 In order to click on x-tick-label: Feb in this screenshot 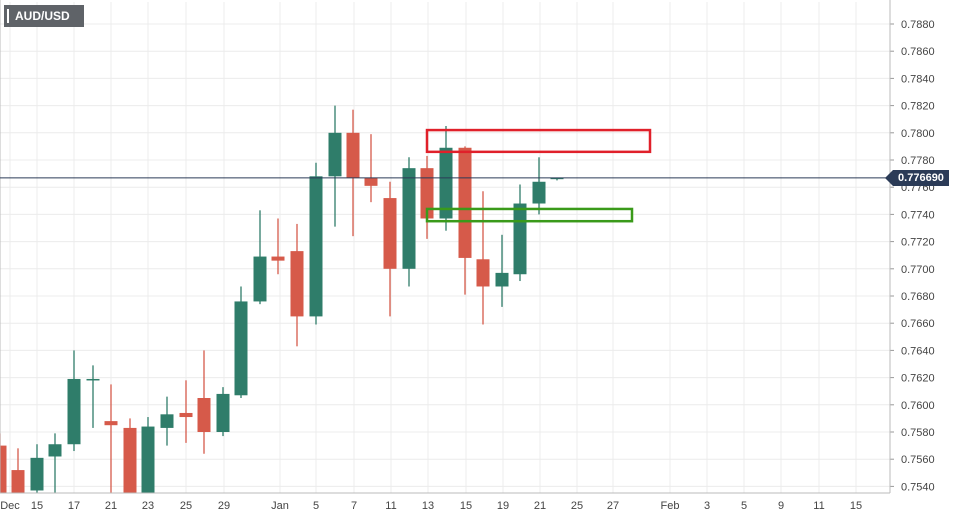, I will do `click(670, 506)`.